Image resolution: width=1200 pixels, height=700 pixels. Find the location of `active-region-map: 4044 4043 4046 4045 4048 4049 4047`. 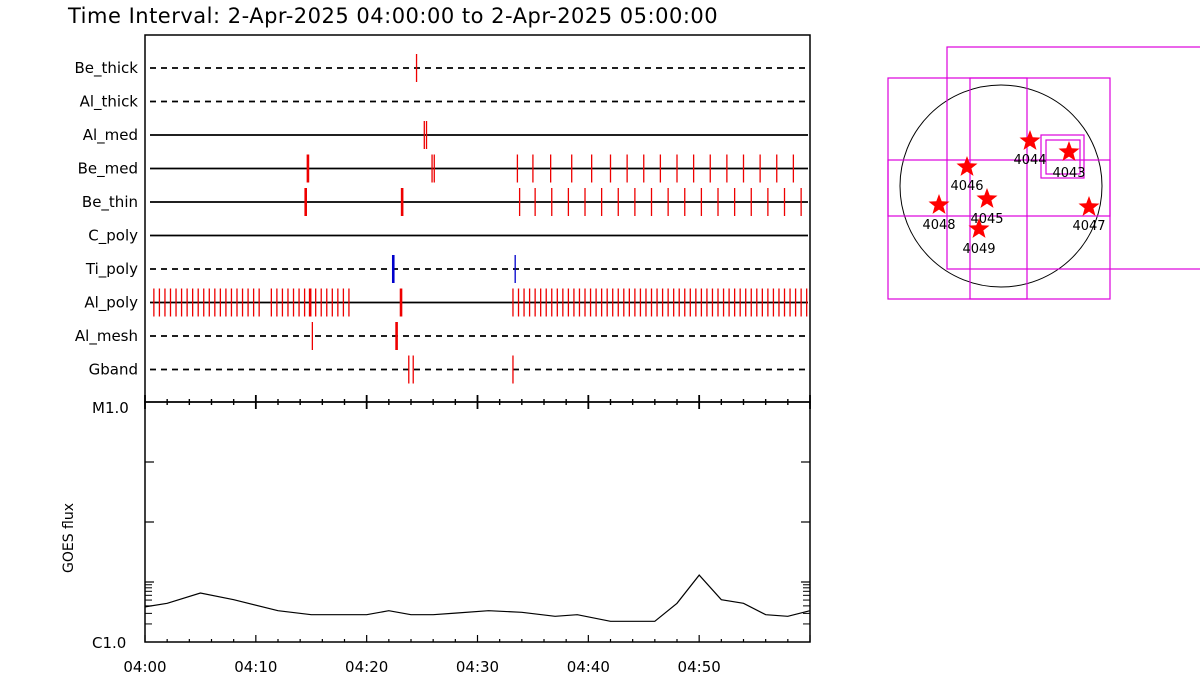

active-region-map: 4044 4043 4046 4045 4048 4049 4047 is located at coordinates (1043, 173).